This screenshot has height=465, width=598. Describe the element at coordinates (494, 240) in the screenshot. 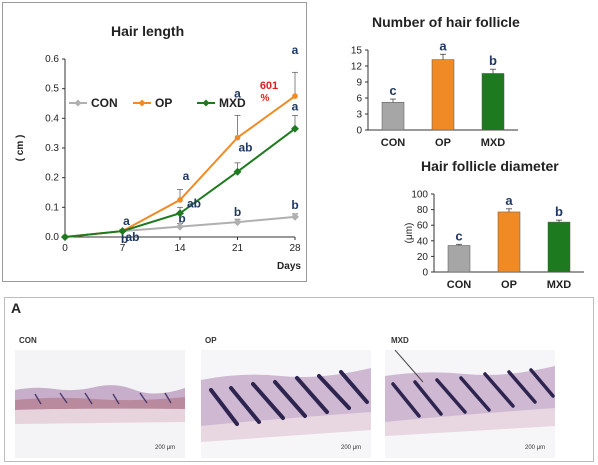

I see `follicle-diameter-svg: 0 20 40 60 80 100 (μm) c CON a OP b MXD` at that location.